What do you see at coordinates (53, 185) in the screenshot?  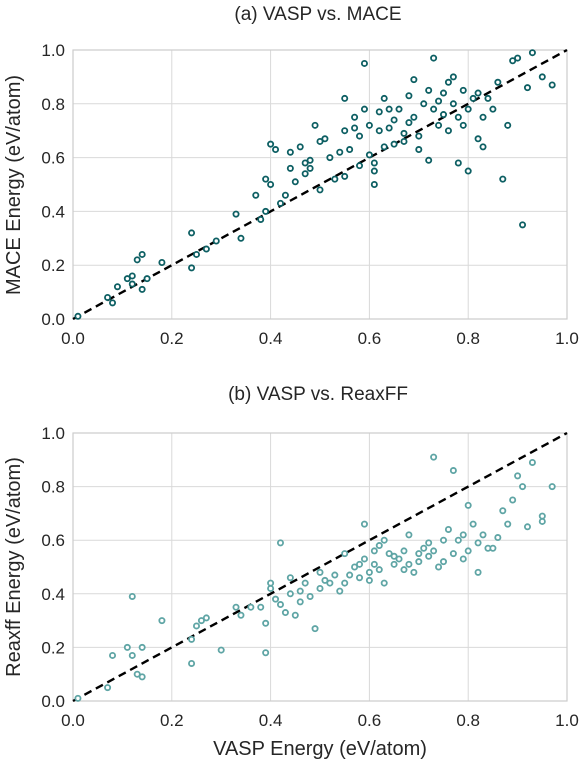 I see `panel-a-y-ticks: 0.0 0.2 0.4 0.6 0.8 1.0` at bounding box center [53, 185].